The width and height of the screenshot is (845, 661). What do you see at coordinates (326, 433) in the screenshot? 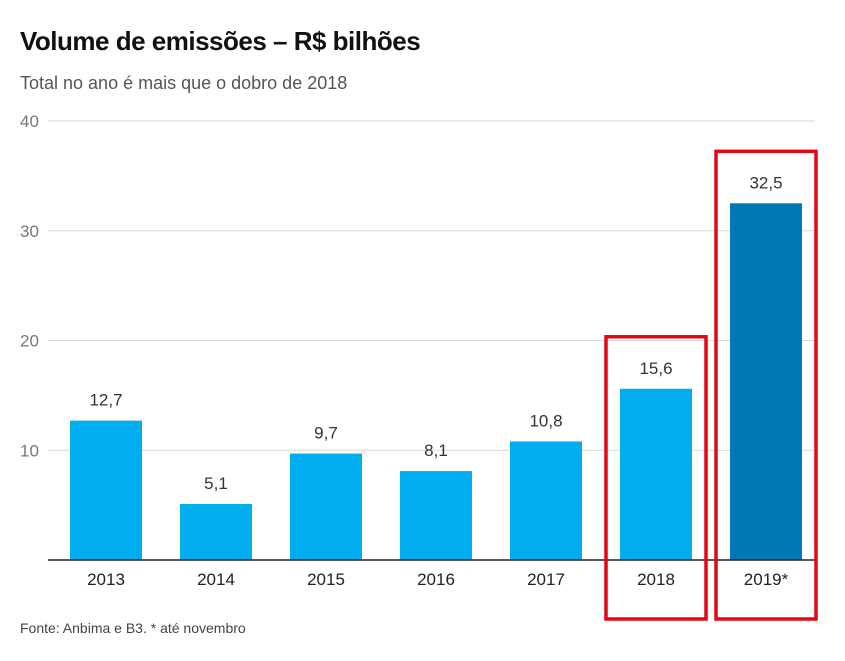
I see `data-label: 9,7` at bounding box center [326, 433].